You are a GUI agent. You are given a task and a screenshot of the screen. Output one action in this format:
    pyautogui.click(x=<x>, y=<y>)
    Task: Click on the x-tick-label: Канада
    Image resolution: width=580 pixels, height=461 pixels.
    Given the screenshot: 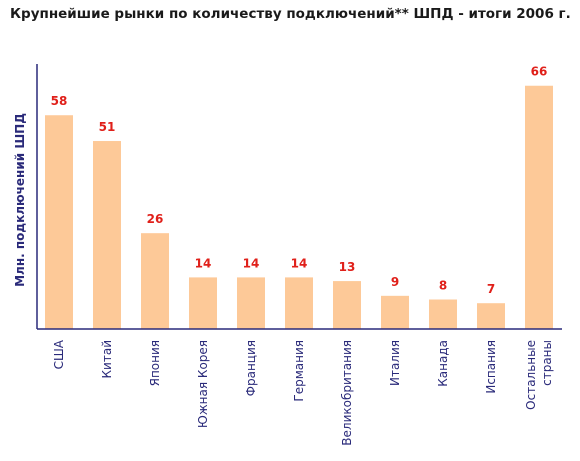 What is the action you would take?
    pyautogui.click(x=443, y=363)
    